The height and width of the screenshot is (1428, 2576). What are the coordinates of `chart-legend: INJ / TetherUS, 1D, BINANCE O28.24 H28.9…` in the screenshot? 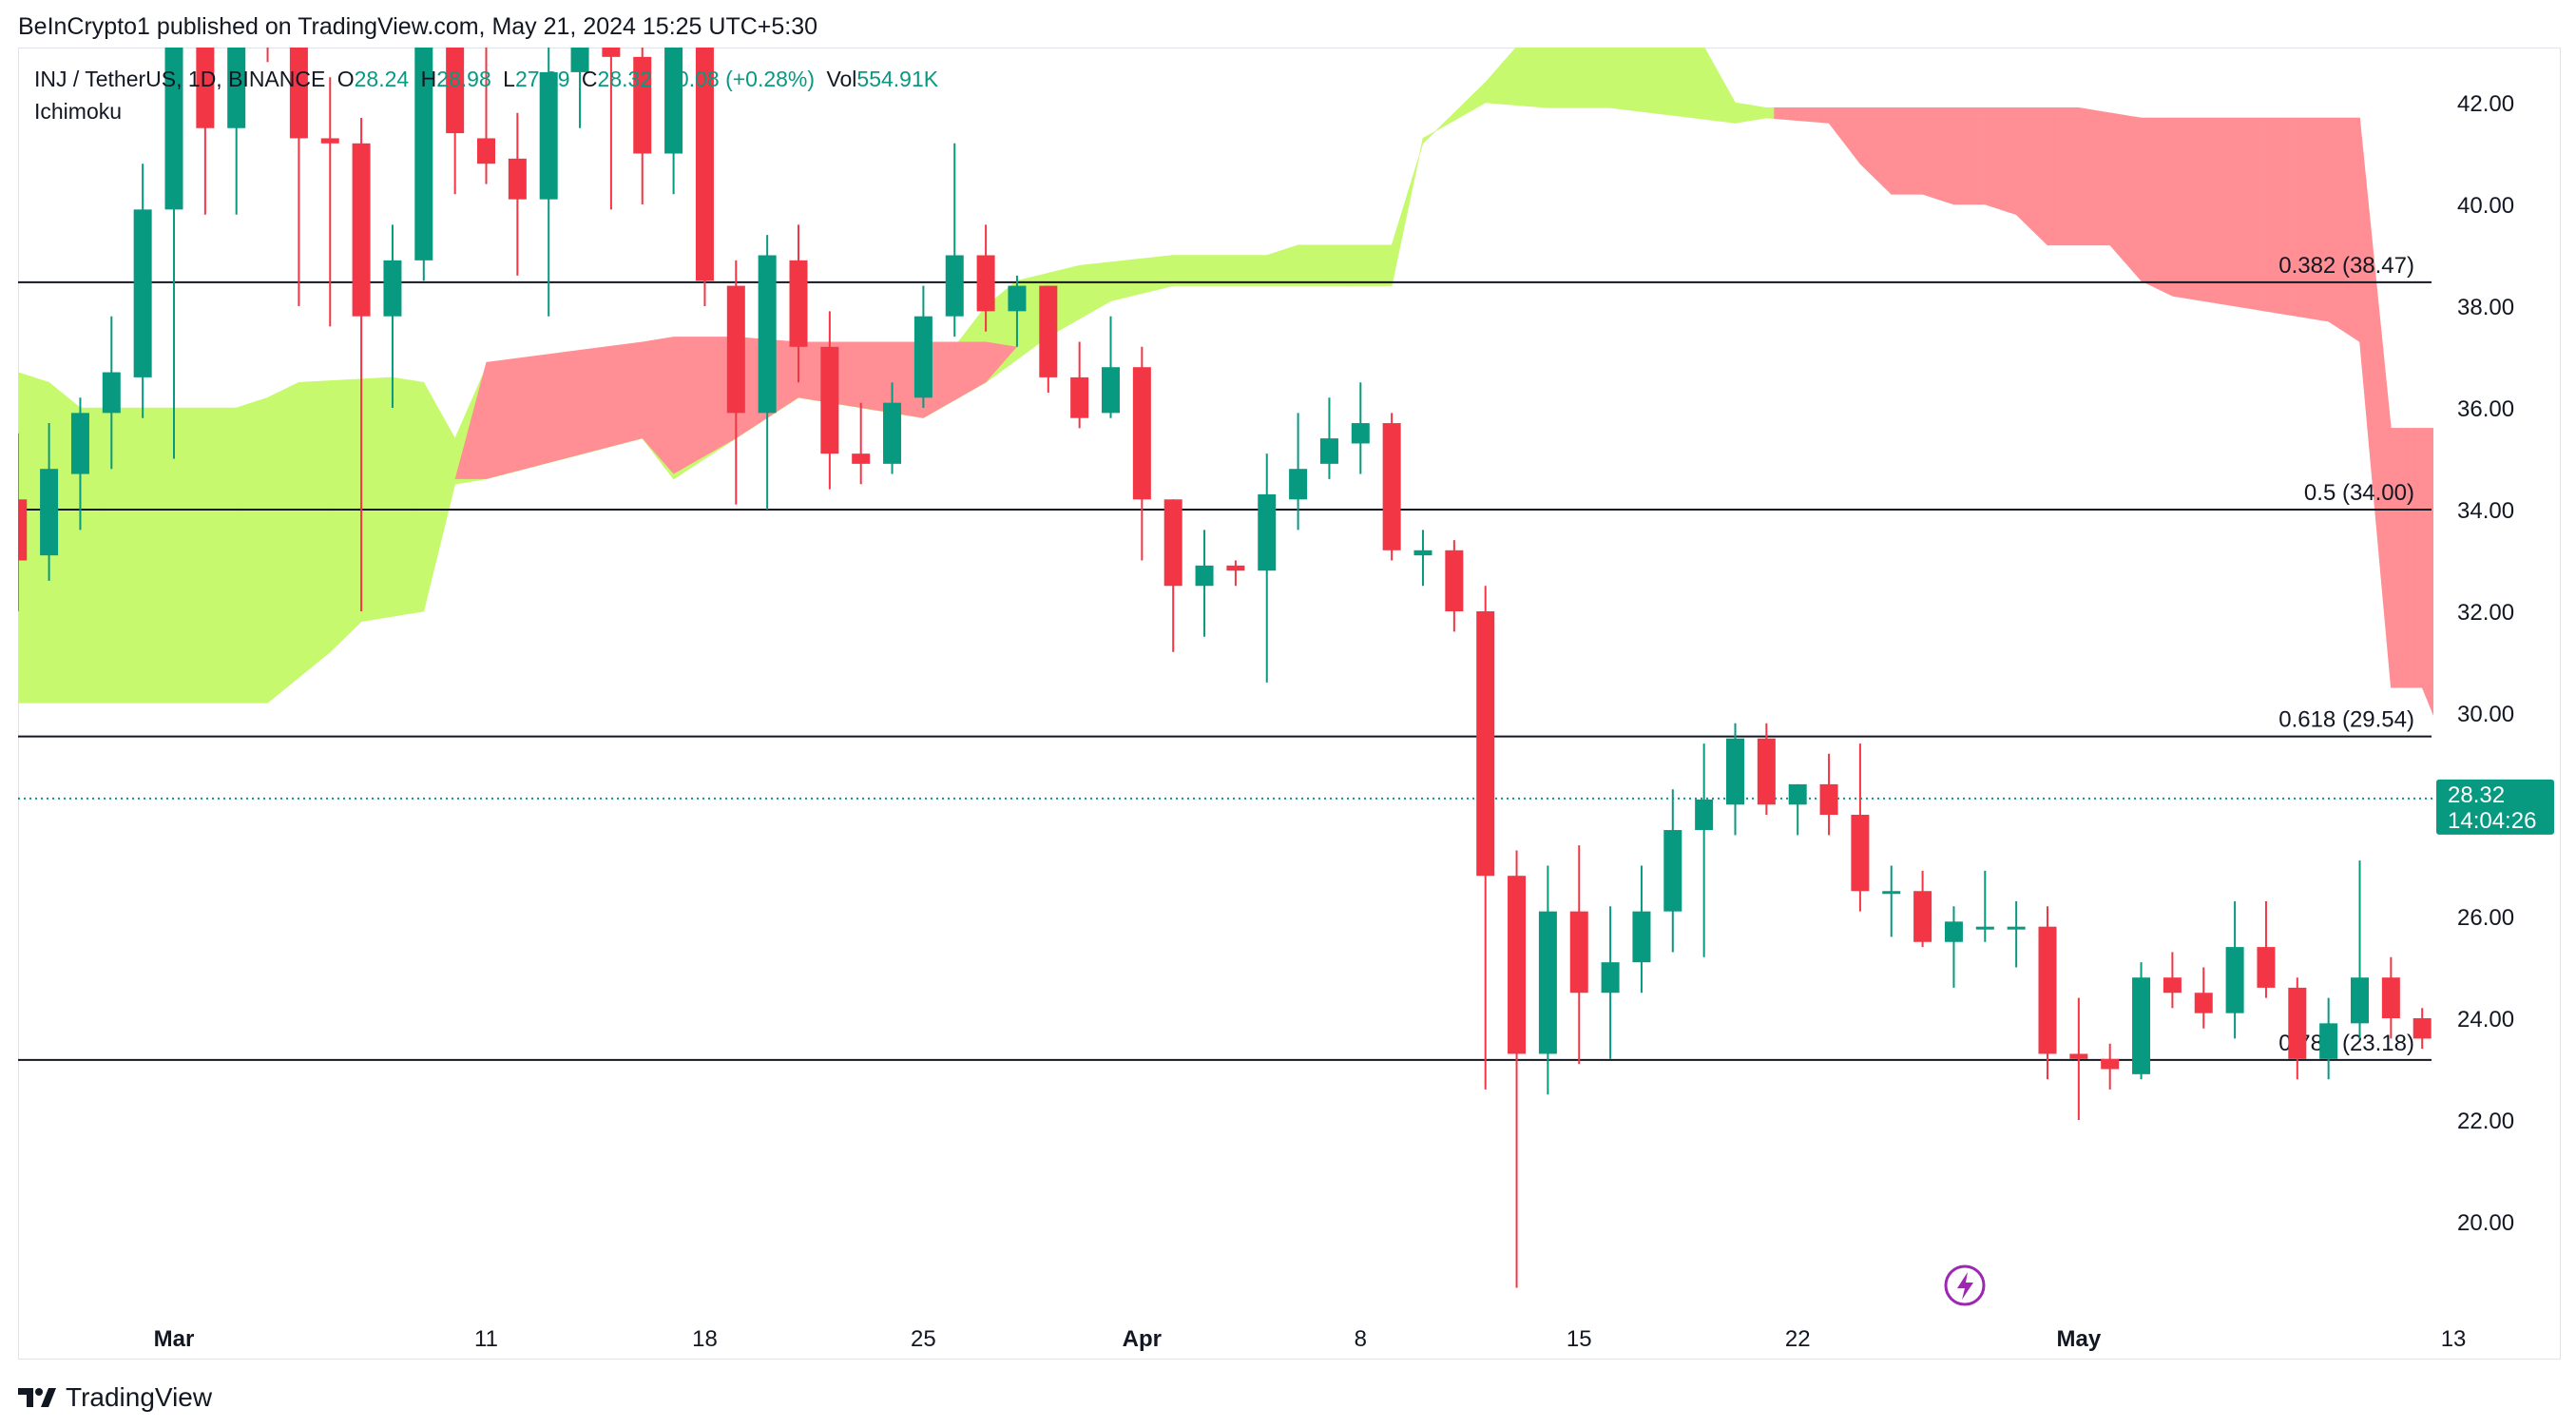 It's located at (489, 79).